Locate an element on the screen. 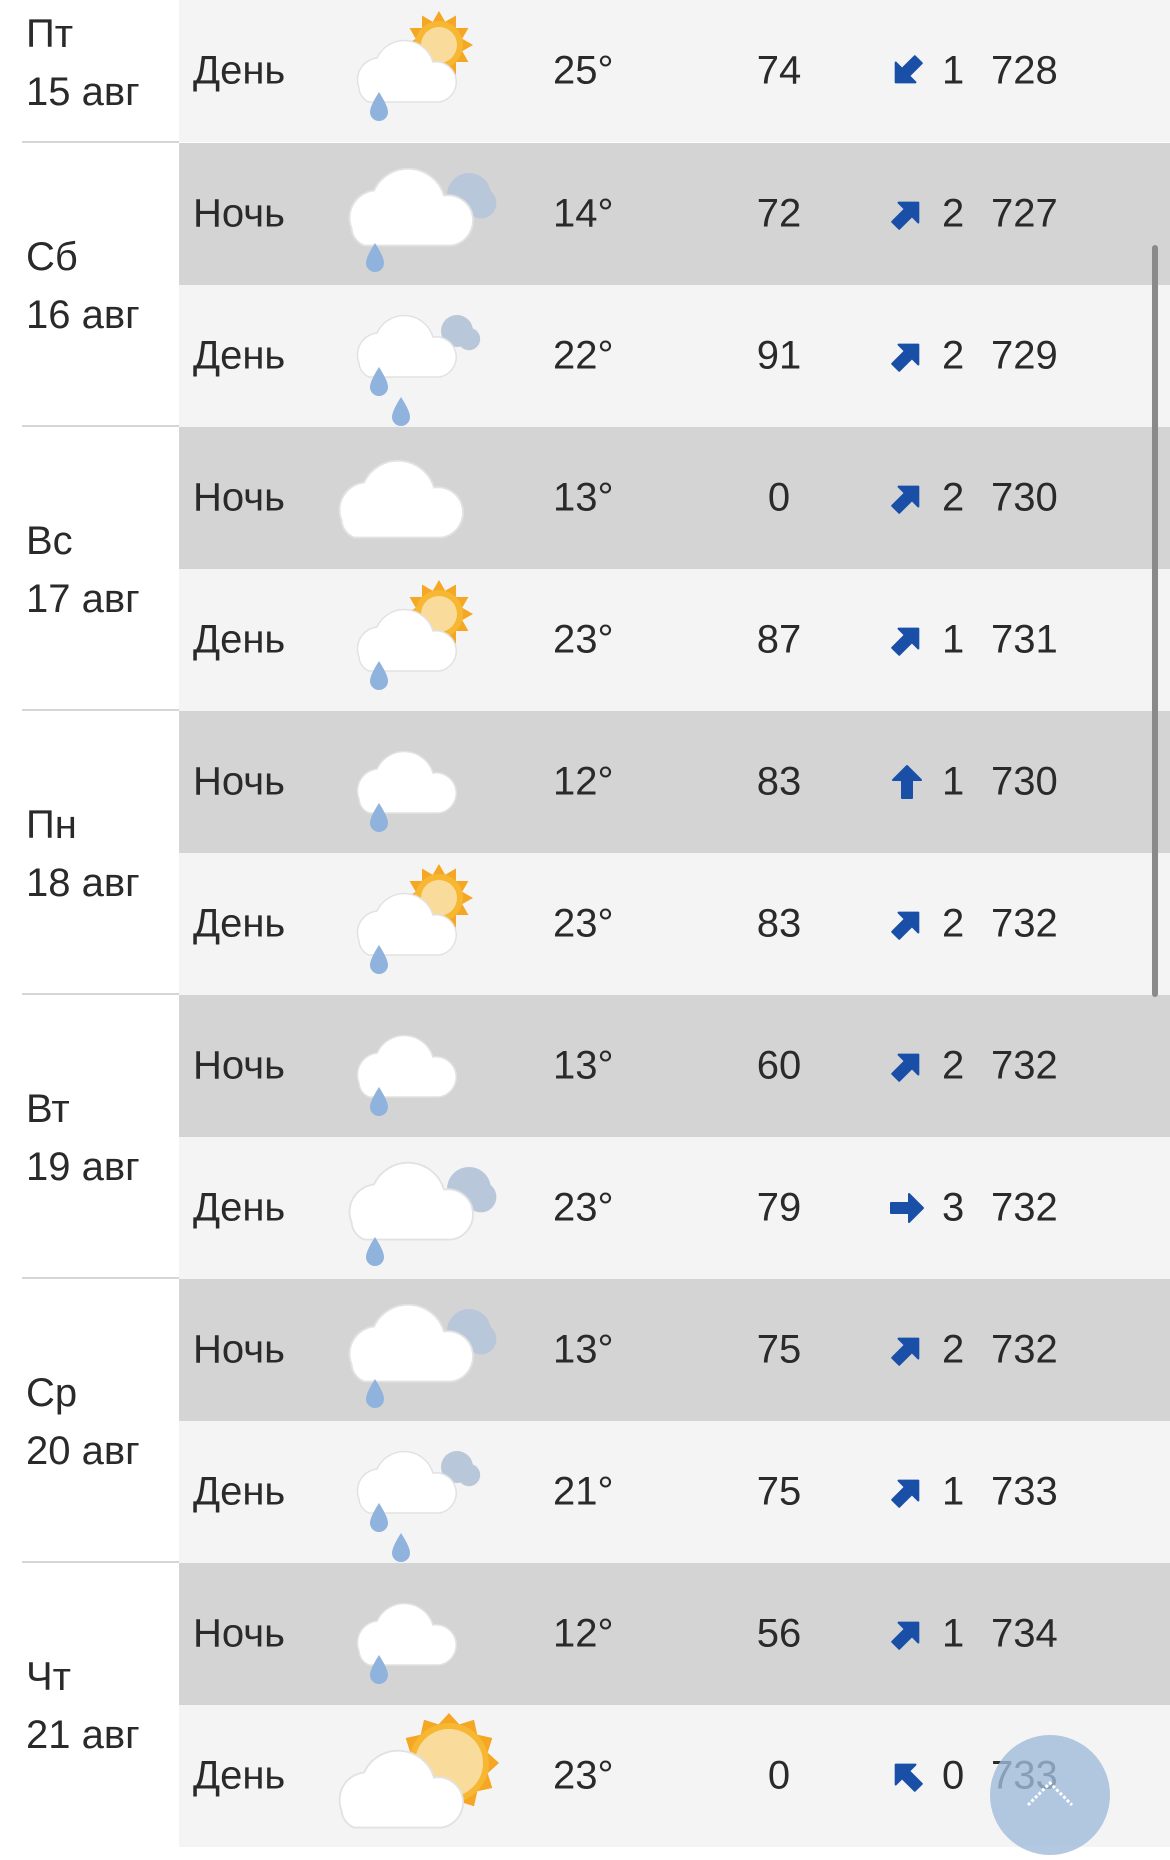  pressure: 729 is located at coordinates (1024, 355).